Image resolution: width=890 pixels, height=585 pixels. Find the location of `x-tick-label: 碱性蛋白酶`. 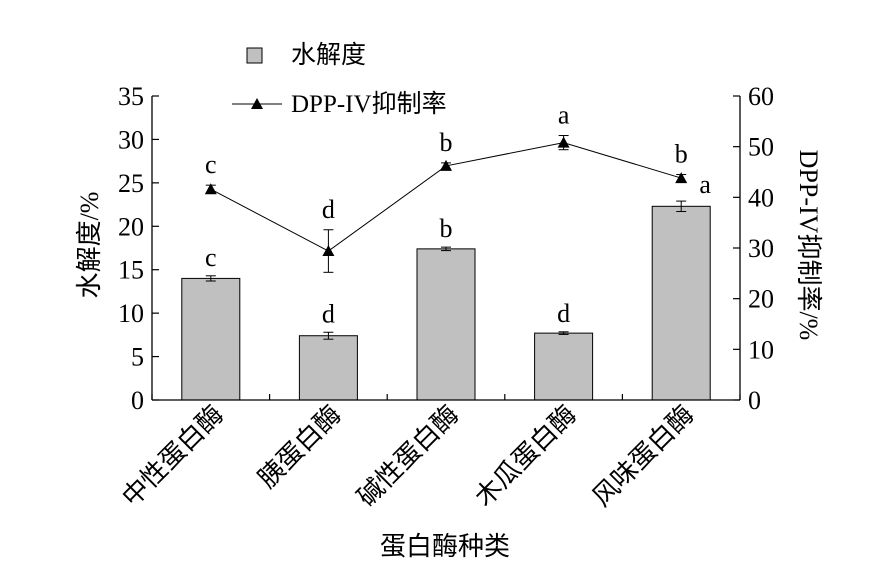

x-tick-label: 碱性蛋白酶 is located at coordinates (408, 456).